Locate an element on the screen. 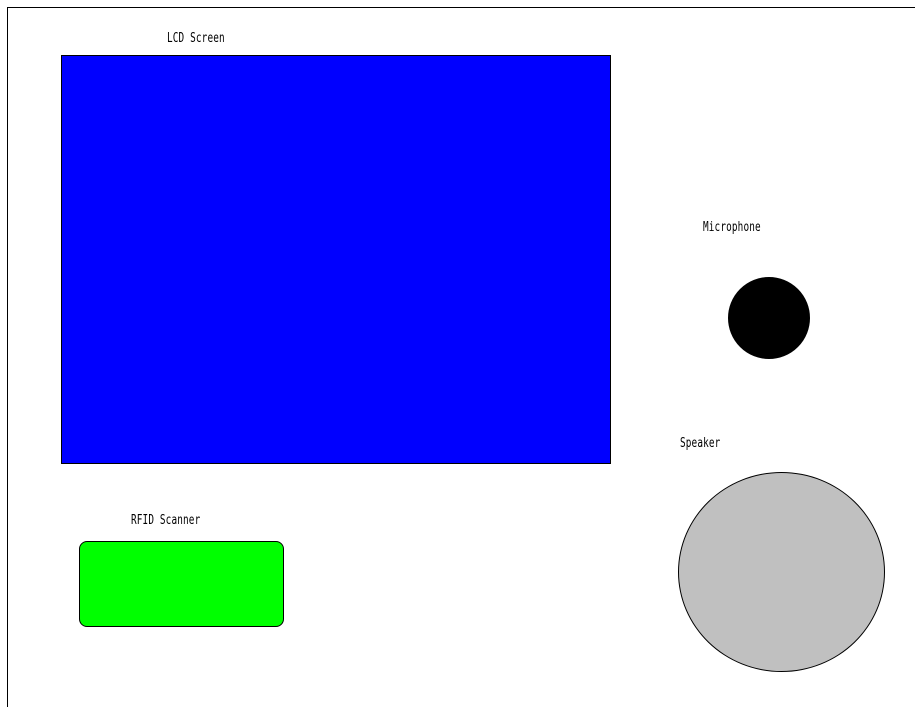 This screenshot has height=707, width=915. speaker is located at coordinates (781, 572).